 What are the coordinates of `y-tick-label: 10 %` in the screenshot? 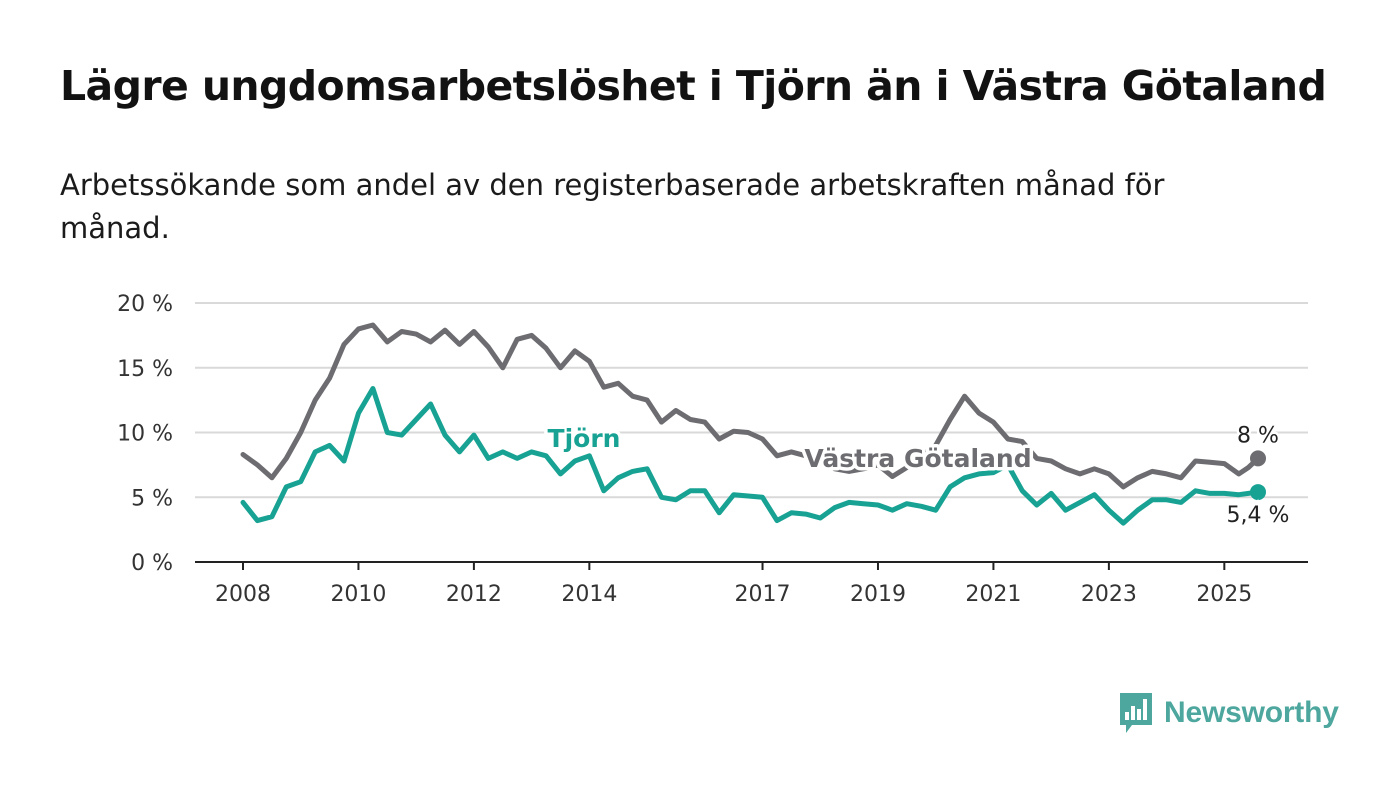 It's located at (145, 434).